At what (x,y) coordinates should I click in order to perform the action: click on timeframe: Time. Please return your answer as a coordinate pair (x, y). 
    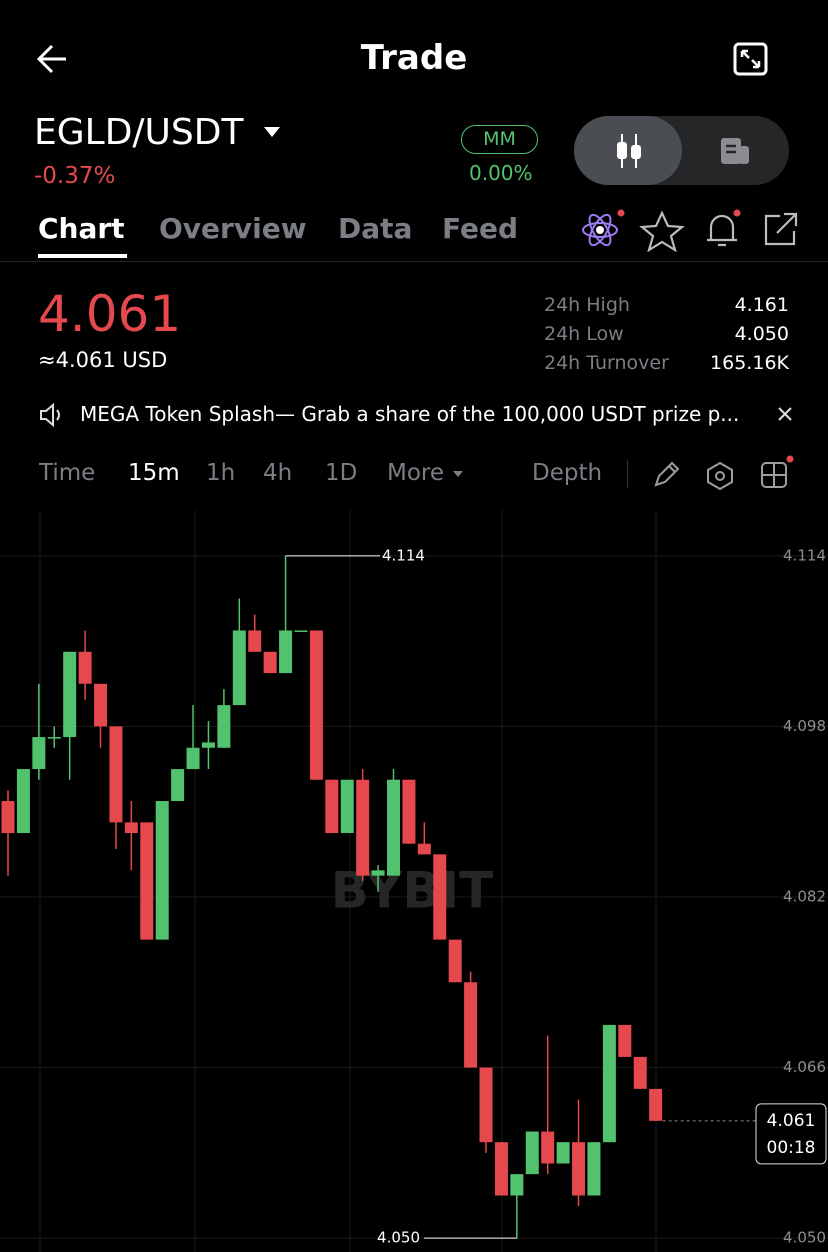
    Looking at the image, I should click on (67, 473).